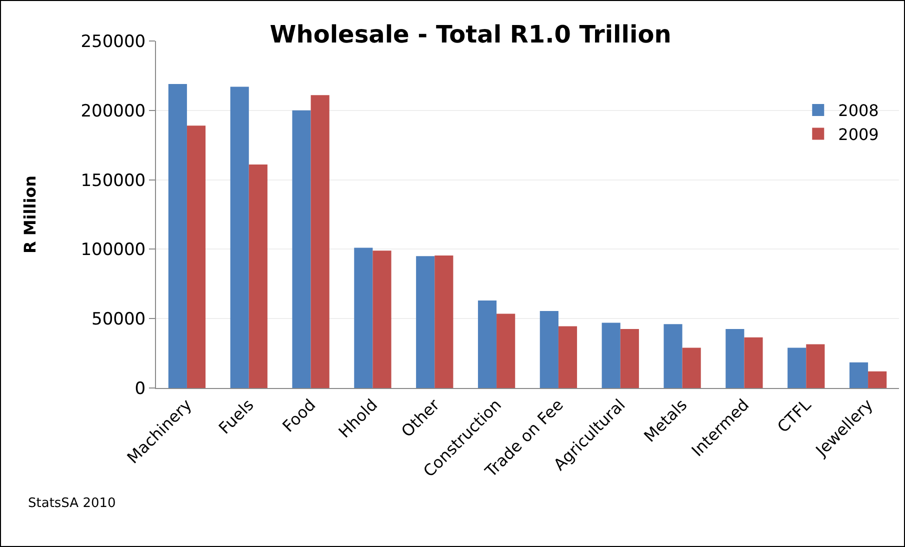 The width and height of the screenshot is (905, 547). I want to click on chart-title: Wholesale - Total R1.0 Trillion, so click(471, 34).